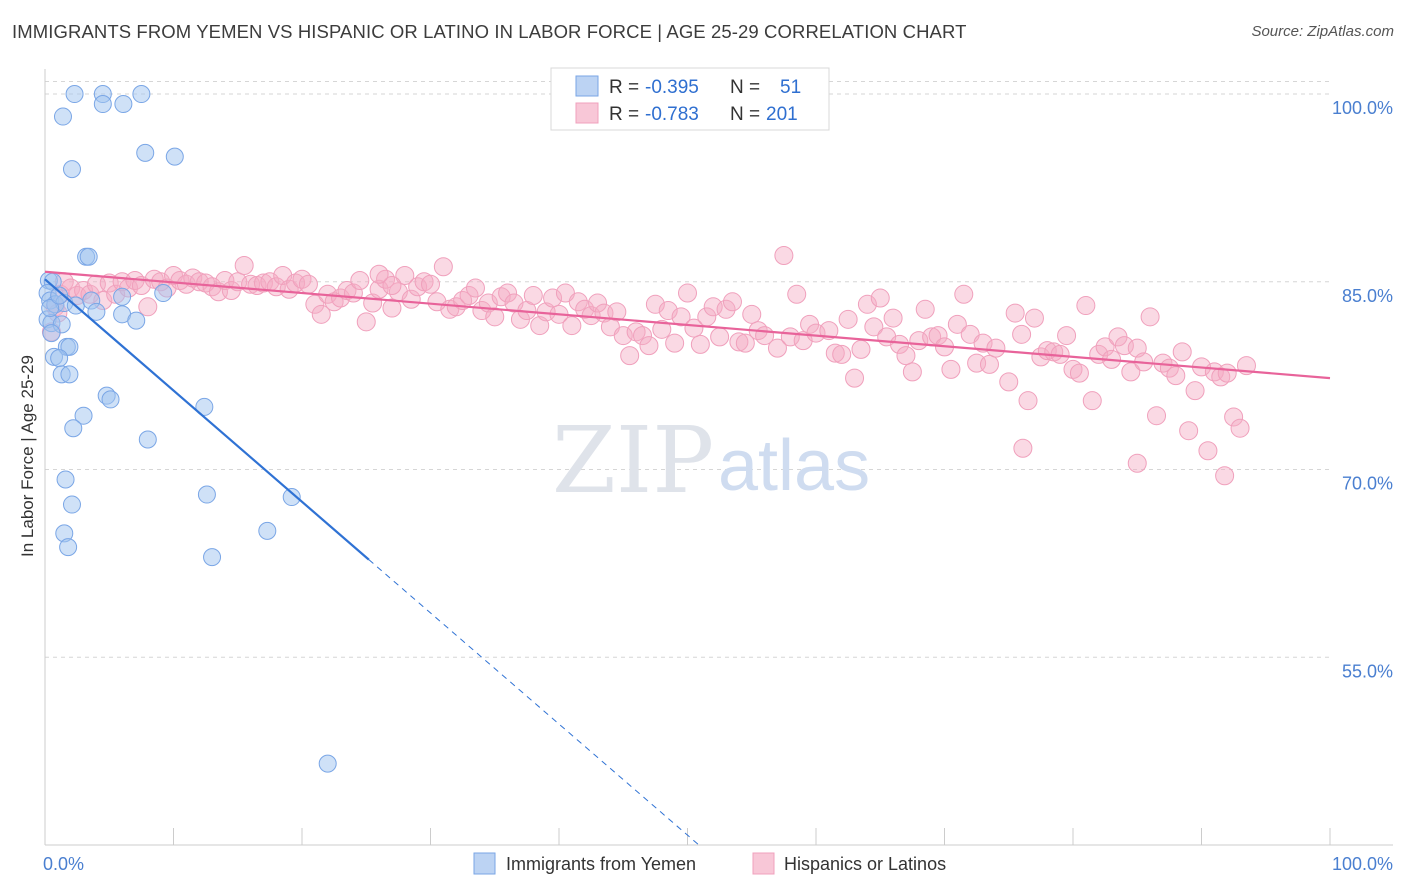 The height and width of the screenshot is (892, 1406). I want to click on trend-line-hispanic, so click(687, 325).